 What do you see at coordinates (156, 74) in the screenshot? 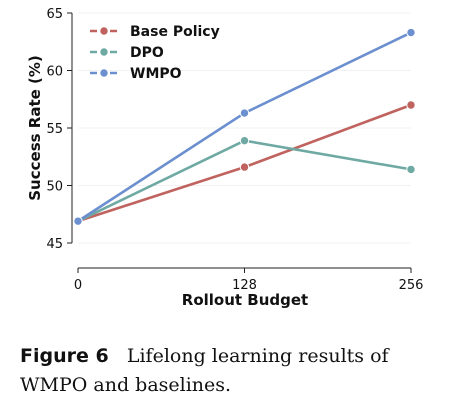
I see `legend-label: WMPO` at bounding box center [156, 74].